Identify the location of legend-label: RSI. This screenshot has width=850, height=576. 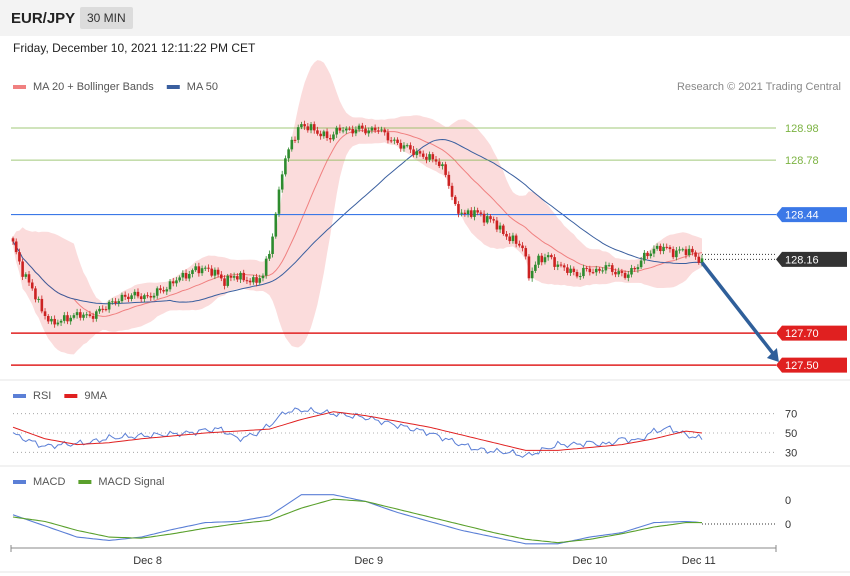
(42, 396).